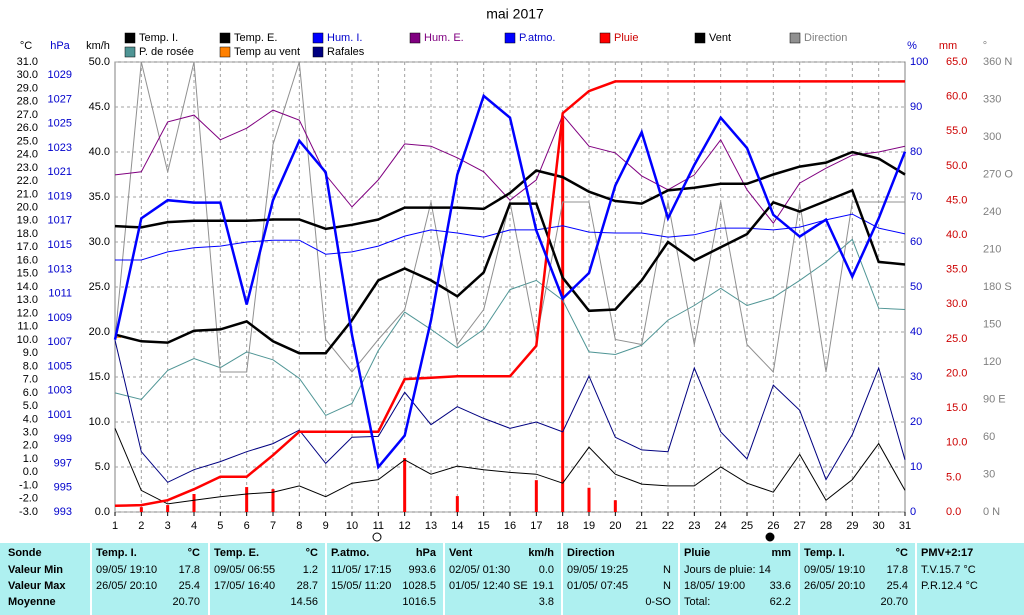 Image resolution: width=1024 pixels, height=615 pixels. What do you see at coordinates (30, 446) in the screenshot?
I see `tick-label: 2.0` at bounding box center [30, 446].